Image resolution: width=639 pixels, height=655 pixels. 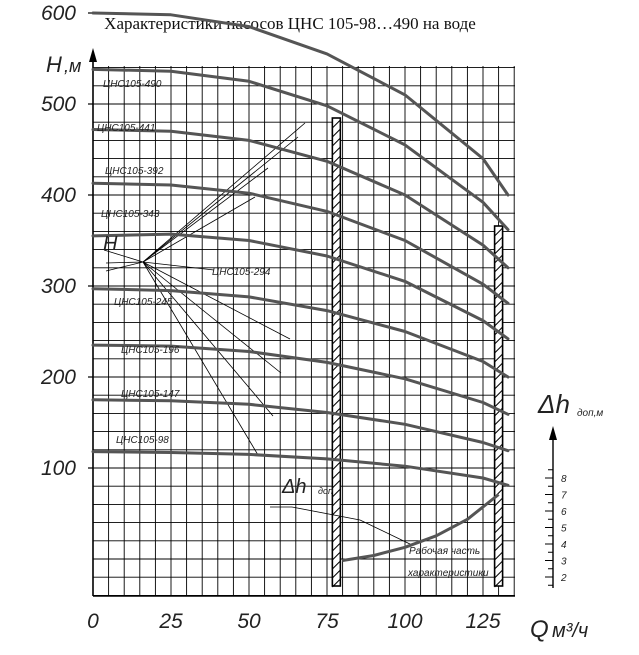 What do you see at coordinates (539, 629) in the screenshot?
I see `x-axis-label-main: Q` at bounding box center [539, 629].